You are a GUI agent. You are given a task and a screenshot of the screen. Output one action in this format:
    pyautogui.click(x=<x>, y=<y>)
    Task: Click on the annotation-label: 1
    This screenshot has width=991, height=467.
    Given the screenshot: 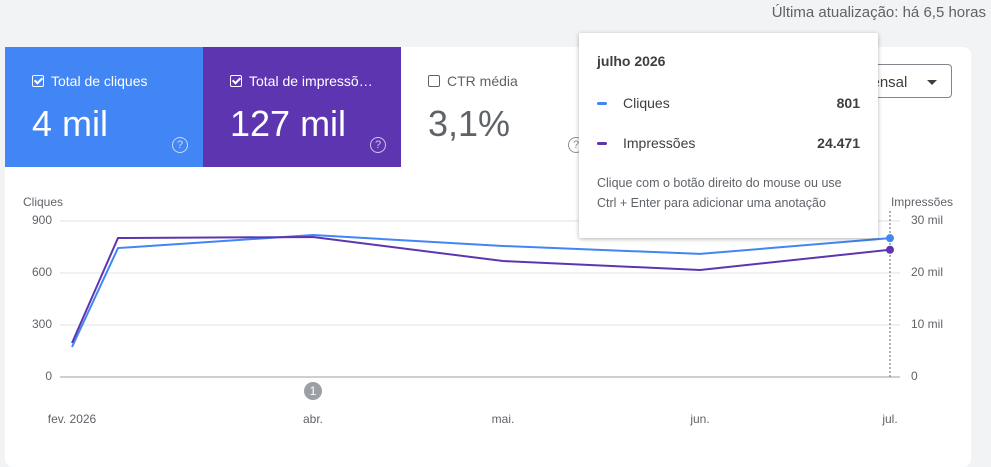 What is the action you would take?
    pyautogui.click(x=313, y=391)
    